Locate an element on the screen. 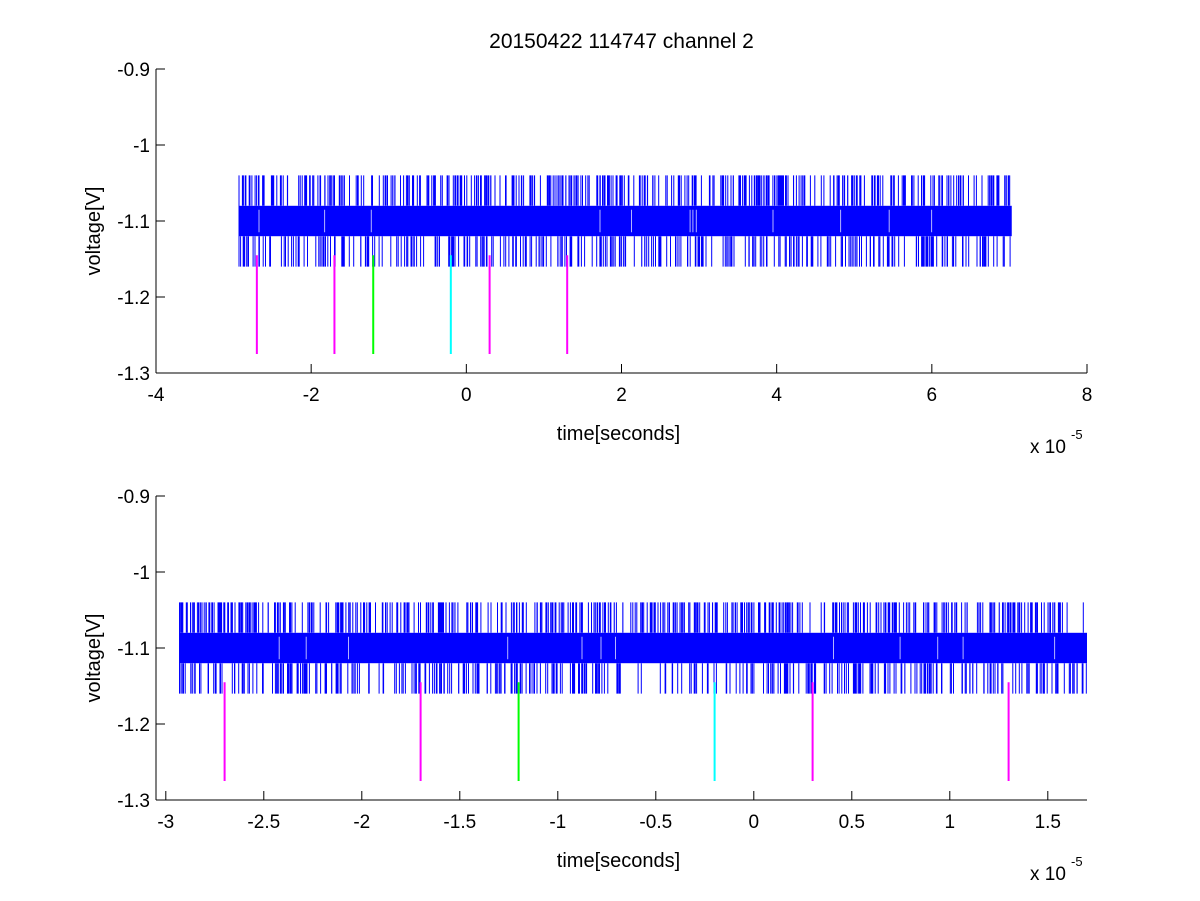 This screenshot has height=901, width=1200. chart1-x-tick-label: 4 is located at coordinates (776, 395).